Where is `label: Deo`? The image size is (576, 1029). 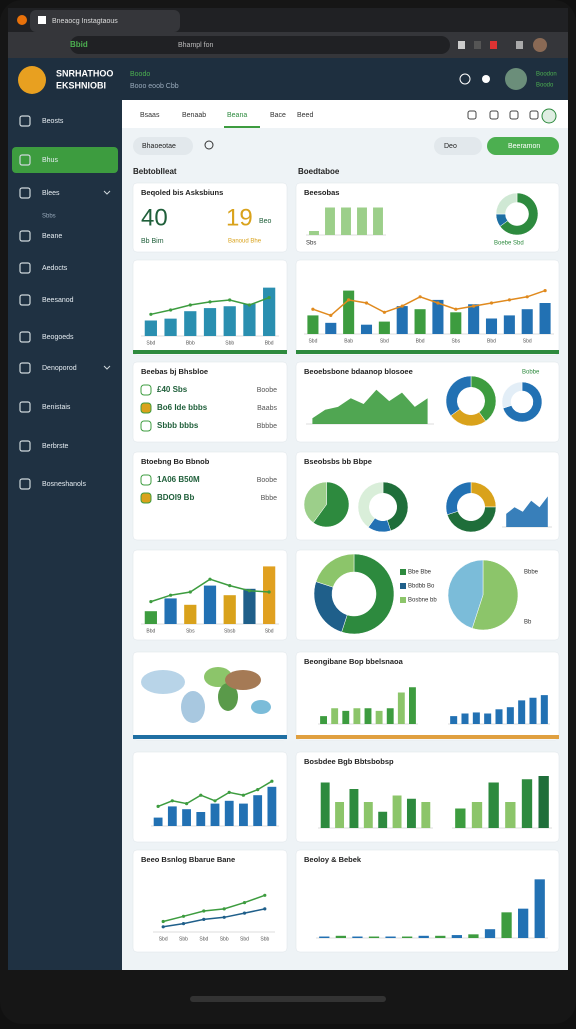
label: Deo is located at coordinates (450, 146).